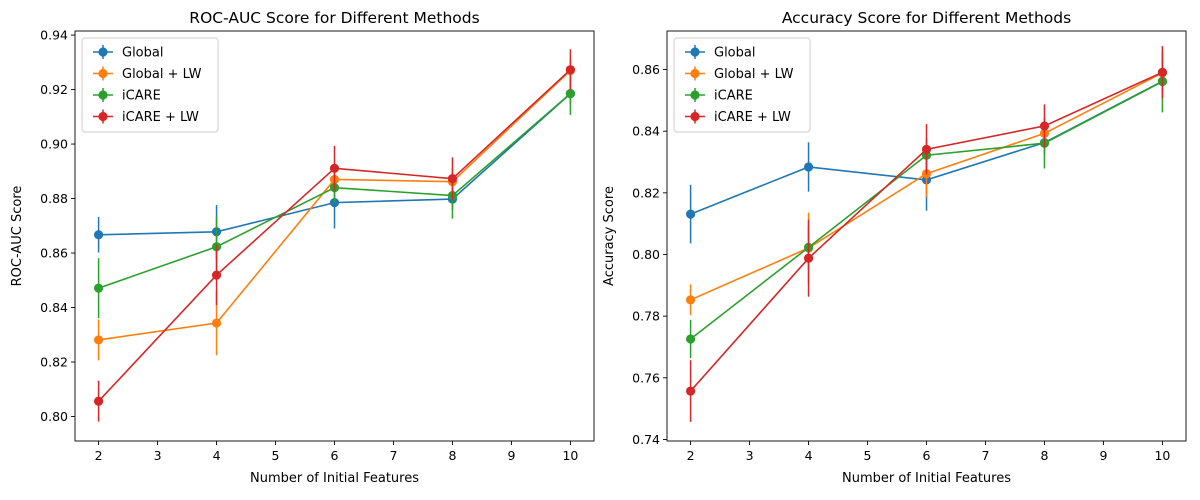 This screenshot has width=1200, height=500. I want to click on accuracy-legend: Global Global + LW iCARE iCARE + LW, so click(742, 85).